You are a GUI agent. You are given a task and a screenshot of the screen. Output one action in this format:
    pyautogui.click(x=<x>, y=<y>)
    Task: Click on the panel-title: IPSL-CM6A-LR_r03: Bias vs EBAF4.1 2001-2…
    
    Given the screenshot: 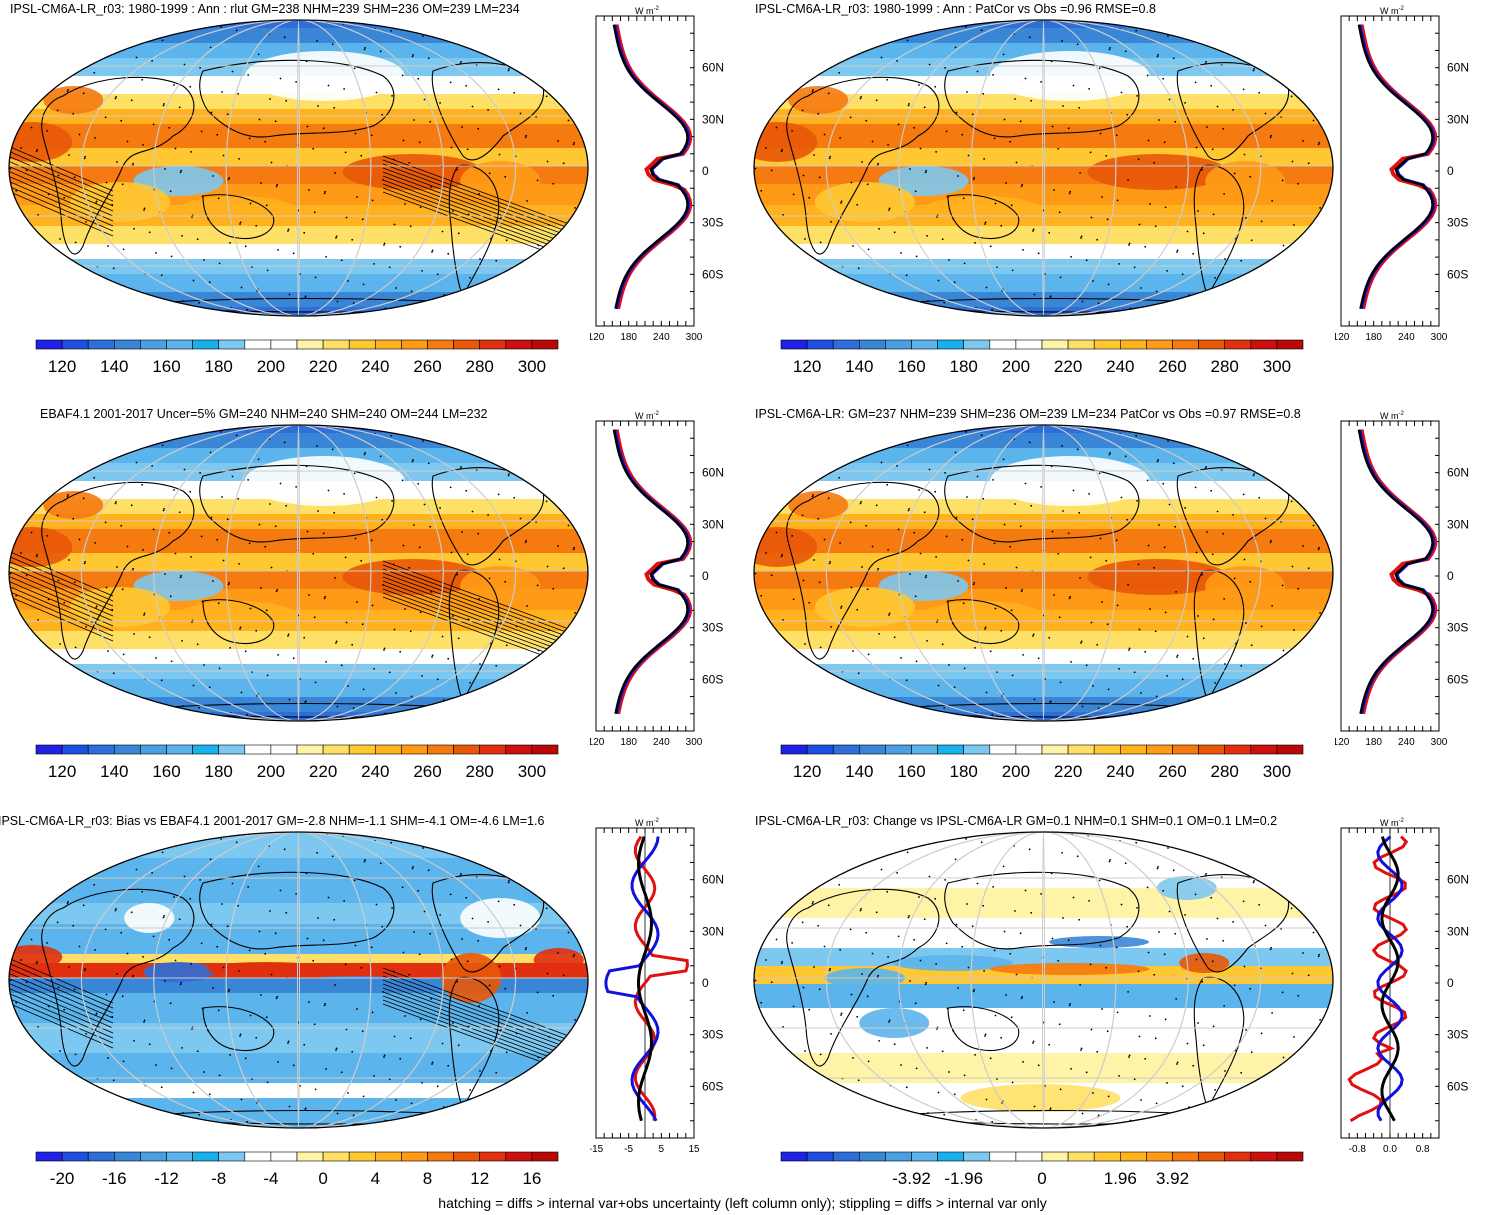 What is the action you would take?
    pyautogui.click(x=272, y=821)
    